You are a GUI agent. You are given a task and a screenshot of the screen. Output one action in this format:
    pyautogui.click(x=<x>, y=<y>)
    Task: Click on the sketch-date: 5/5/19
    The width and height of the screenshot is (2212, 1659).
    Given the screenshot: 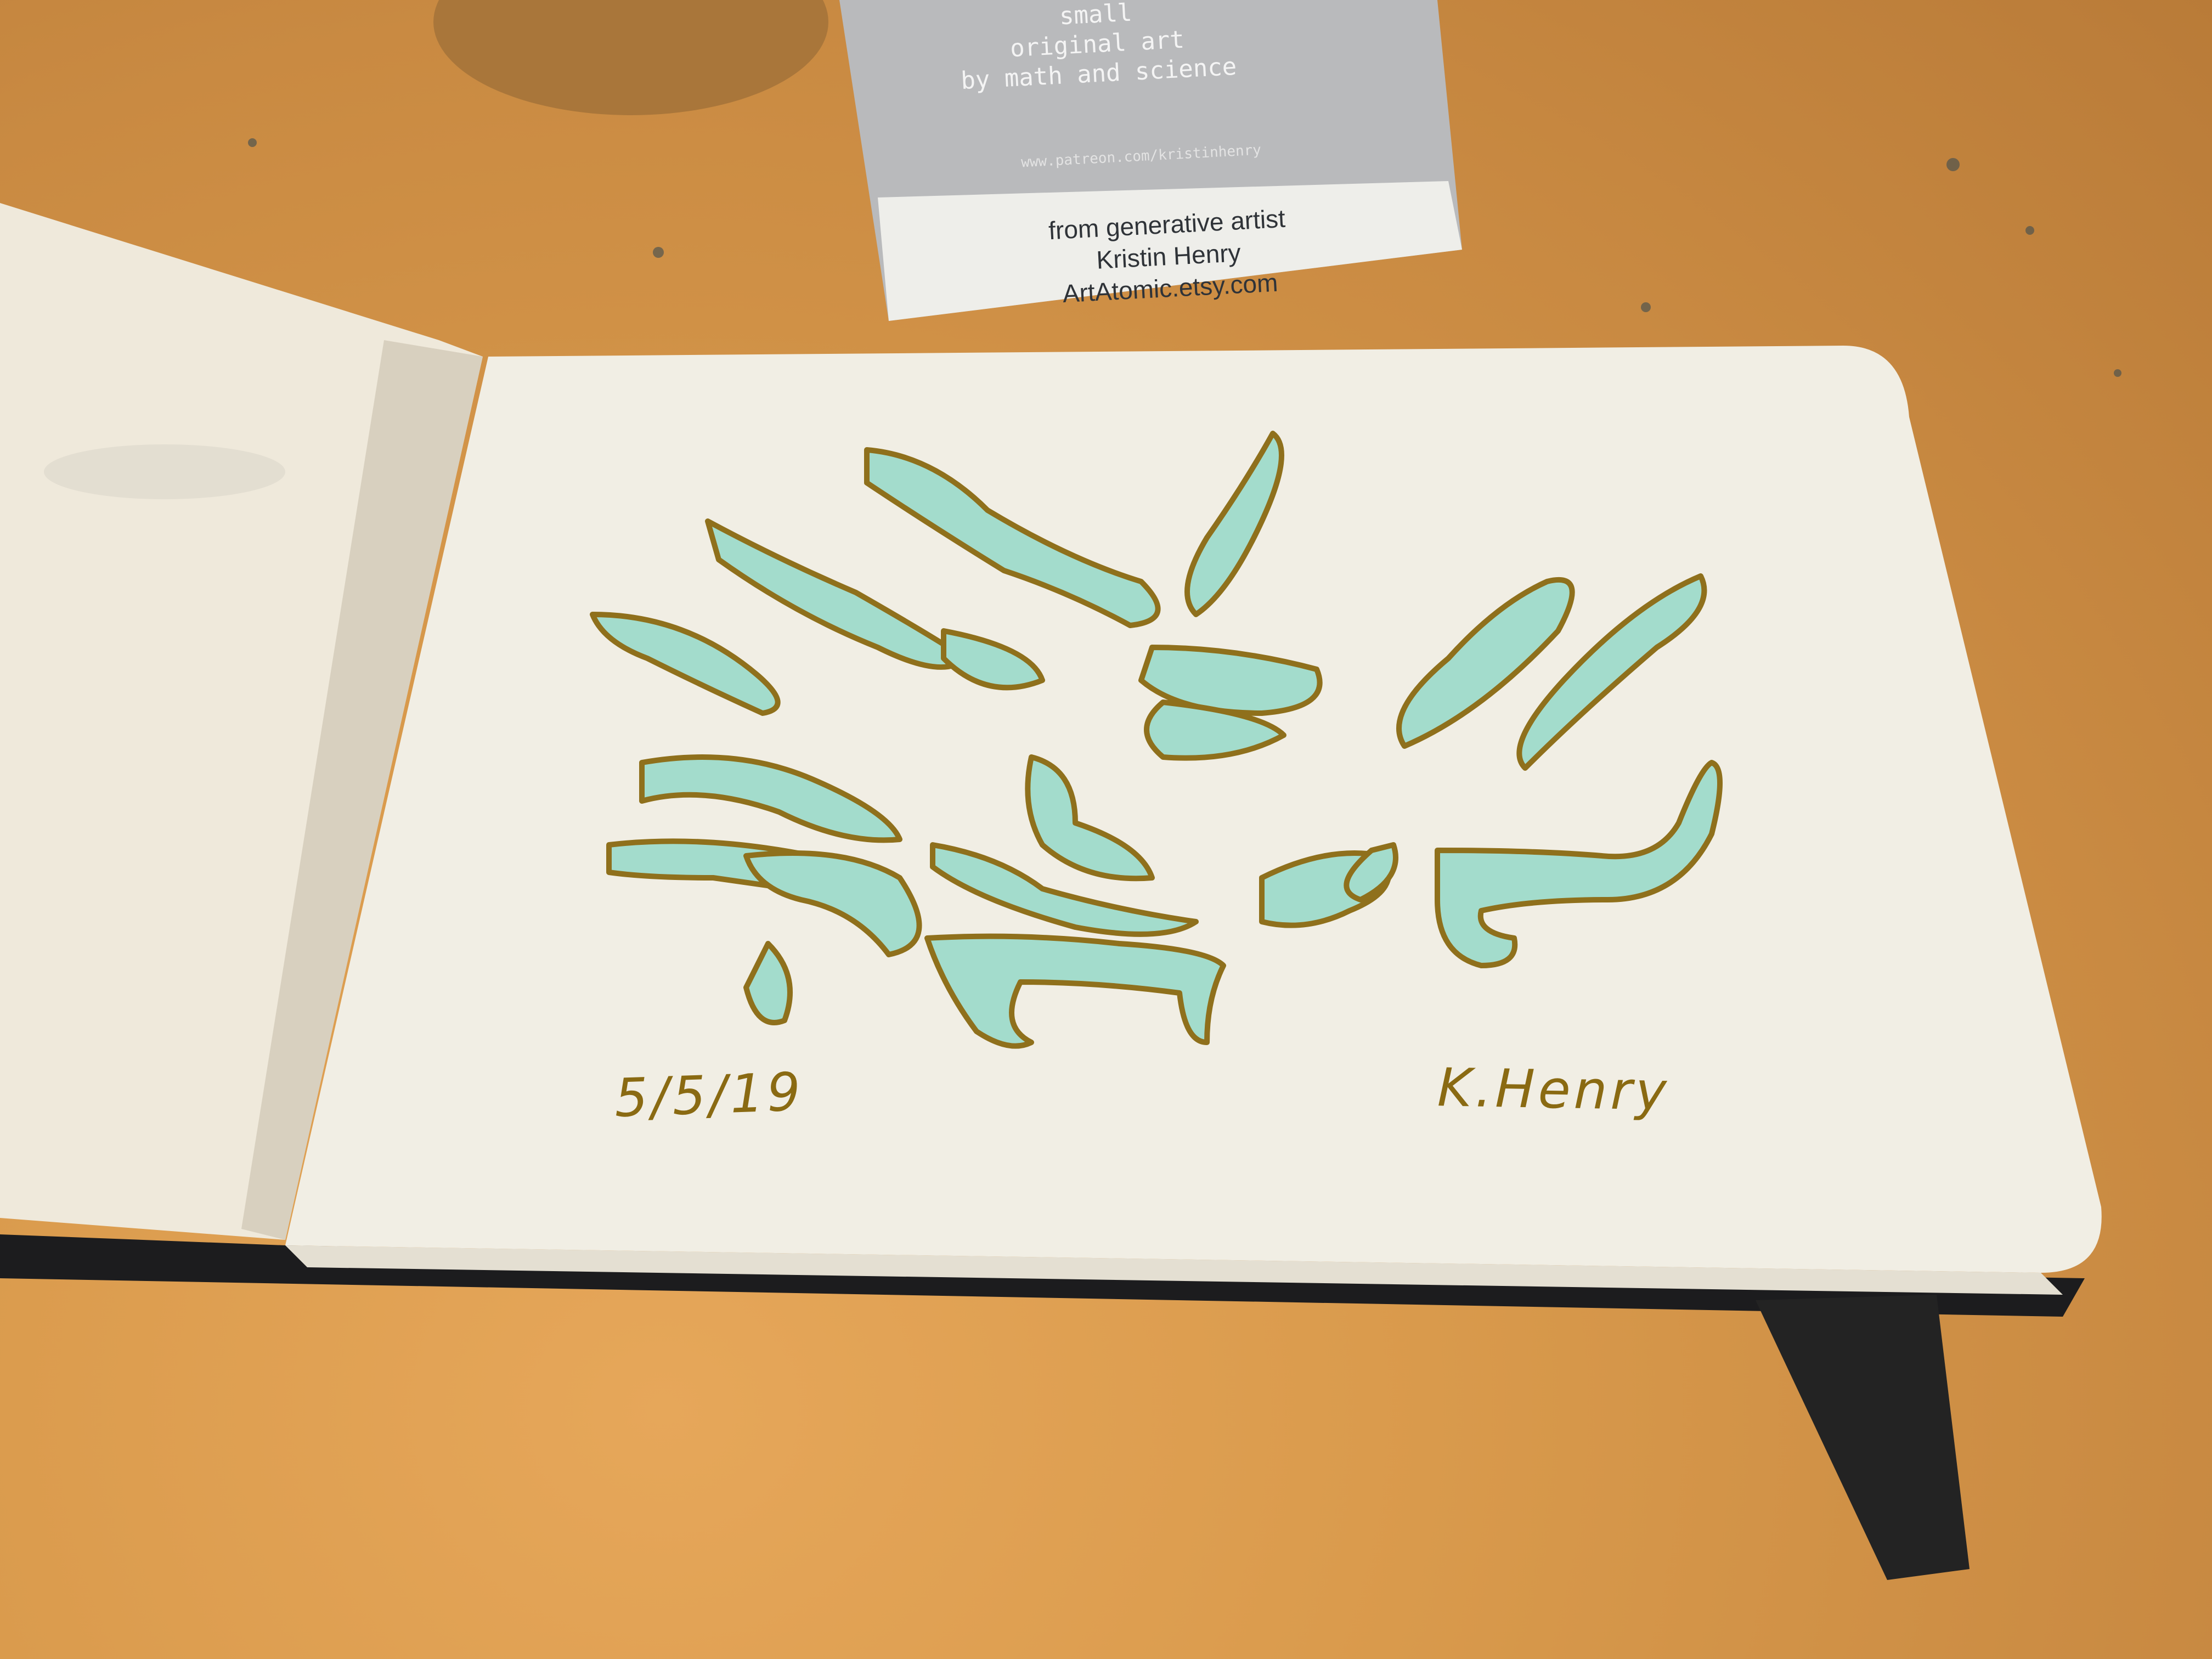 What is the action you would take?
    pyautogui.click(x=709, y=1095)
    